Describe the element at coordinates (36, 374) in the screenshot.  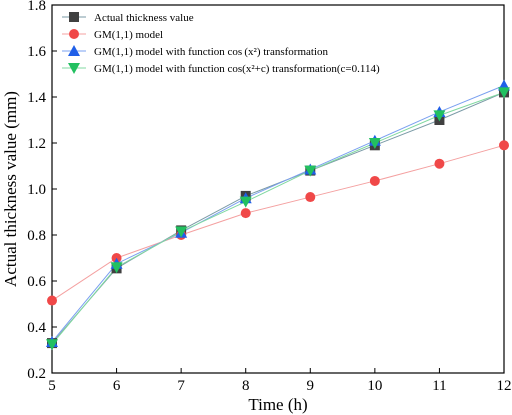
I see `y-tick-label: 0.2` at that location.